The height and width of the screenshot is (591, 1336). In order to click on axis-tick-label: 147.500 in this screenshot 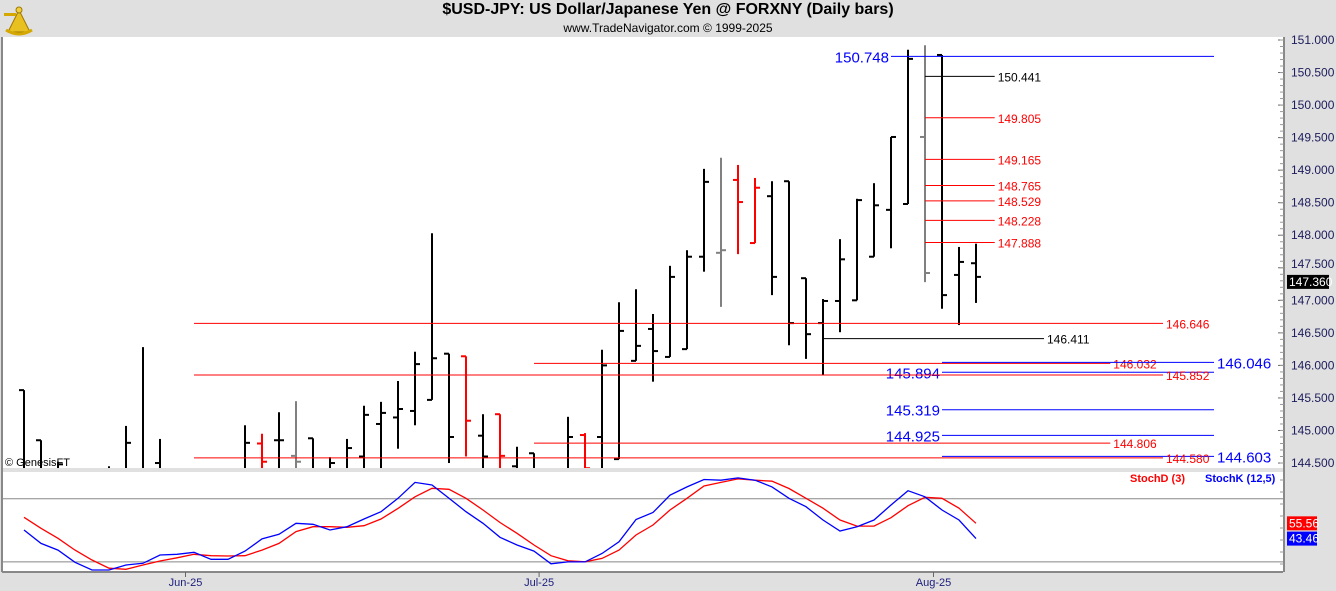, I will do `click(1313, 264)`.